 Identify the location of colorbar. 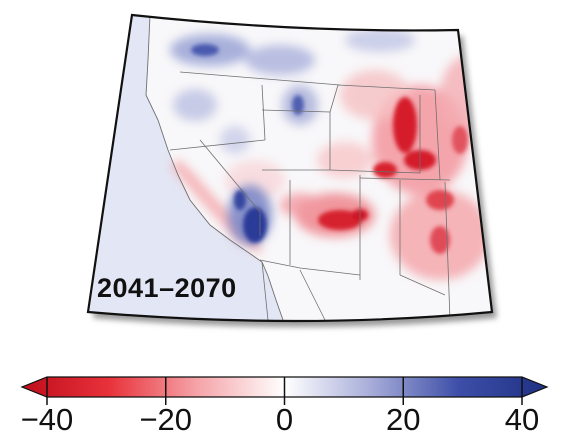
(284, 390).